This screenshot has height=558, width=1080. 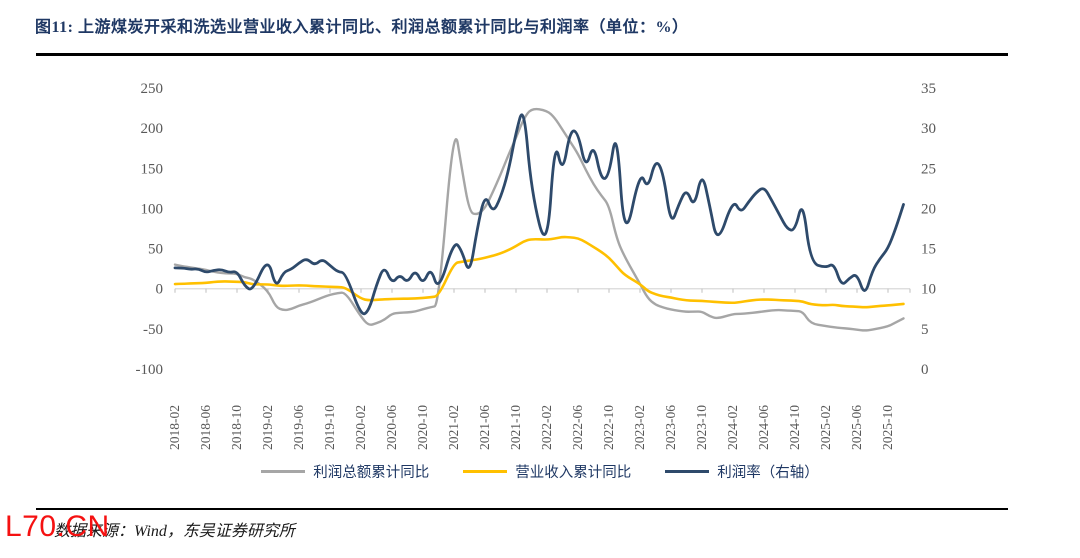 What do you see at coordinates (732, 427) in the screenshot?
I see `svg-text: 2024-02` at bounding box center [732, 427].